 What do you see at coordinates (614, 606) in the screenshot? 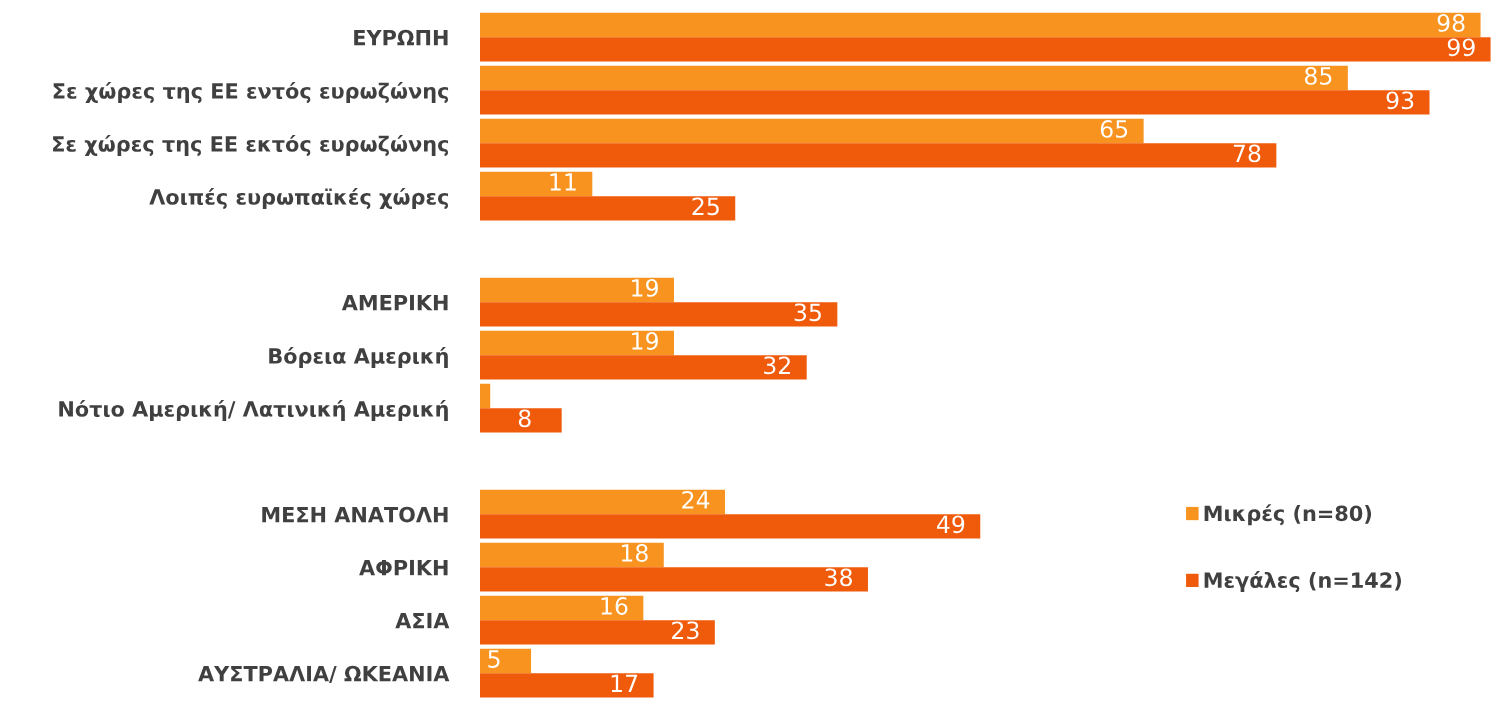
I see `data-label: 16` at bounding box center [614, 606].